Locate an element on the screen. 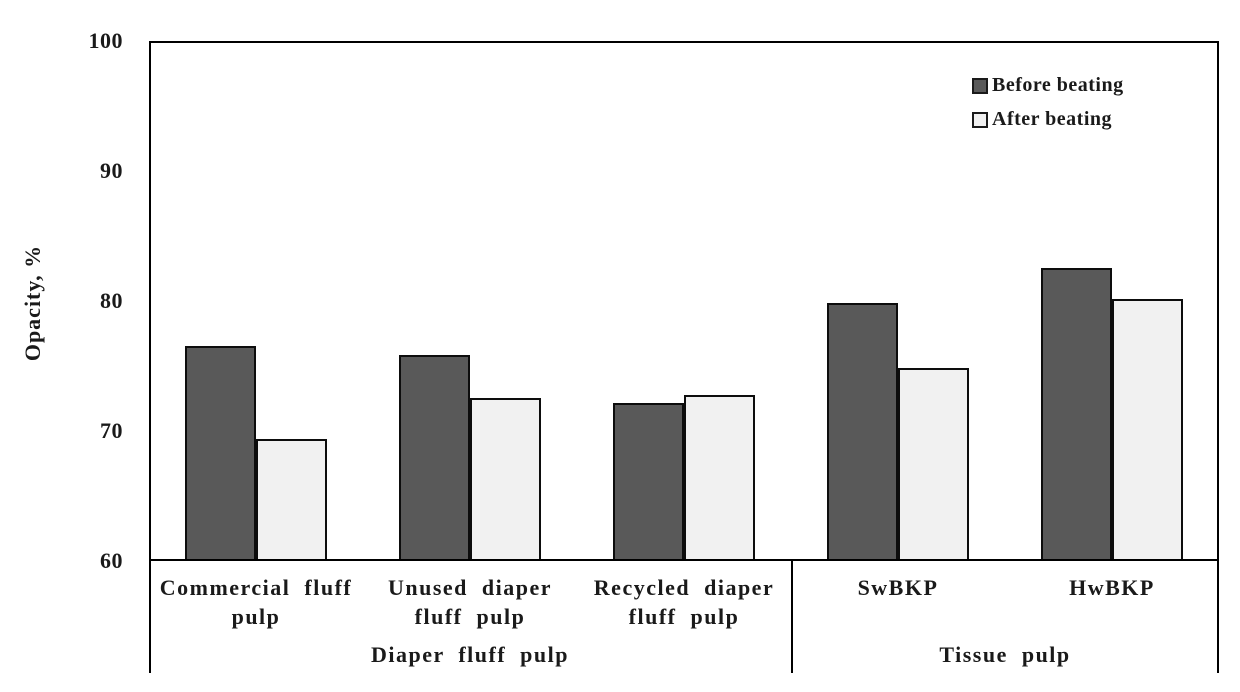 The width and height of the screenshot is (1240, 692). y-tick-label-90: 90 is located at coordinates (111, 170).